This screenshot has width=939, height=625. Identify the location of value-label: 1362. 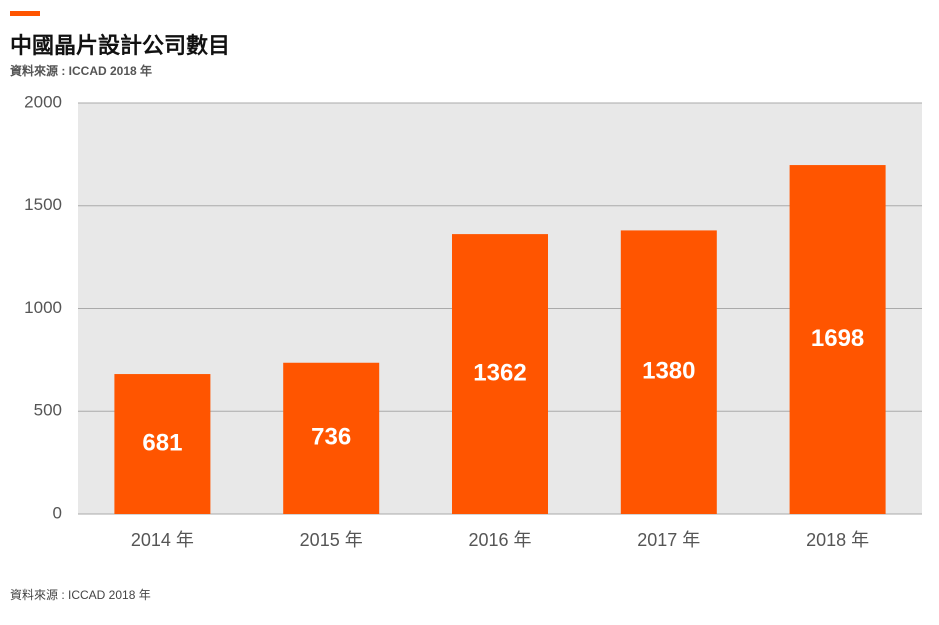
(499, 372).